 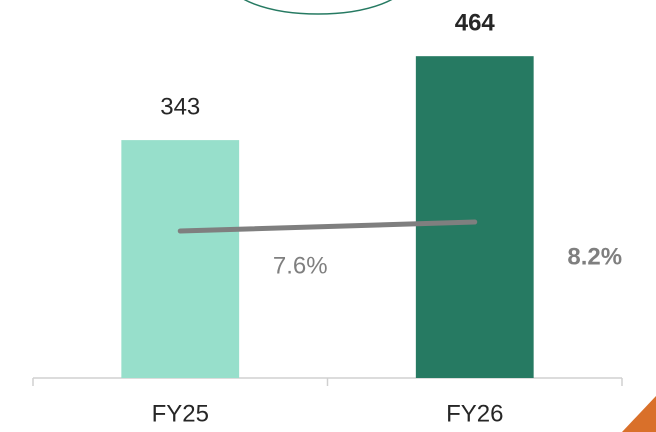 What do you see at coordinates (318, 7) in the screenshot?
I see `callout-oval` at bounding box center [318, 7].